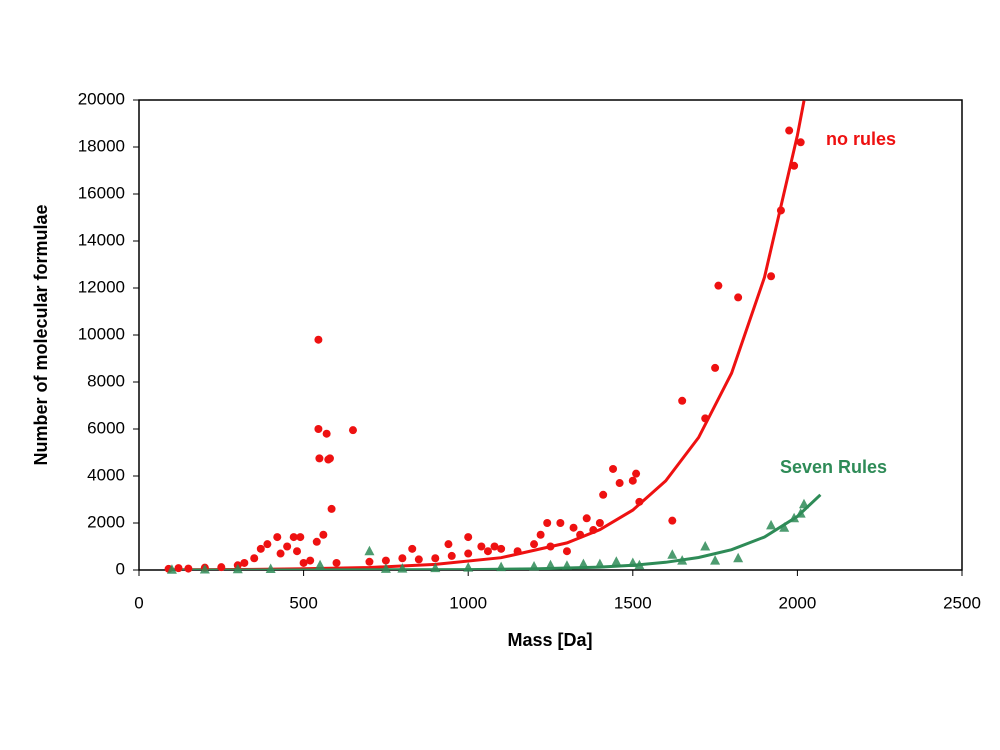 This screenshot has width=1000, height=750. What do you see at coordinates (833, 467) in the screenshot?
I see `series-label: Seven Rules` at bounding box center [833, 467].